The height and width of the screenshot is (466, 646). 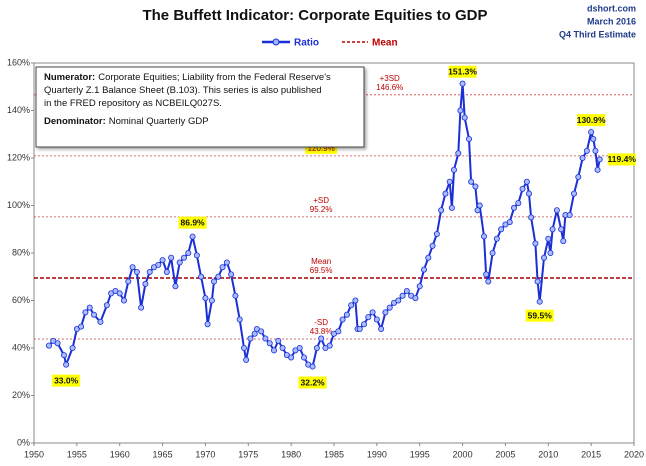 What do you see at coordinates (205, 454) in the screenshot?
I see `x-tick-label: 1970` at bounding box center [205, 454].